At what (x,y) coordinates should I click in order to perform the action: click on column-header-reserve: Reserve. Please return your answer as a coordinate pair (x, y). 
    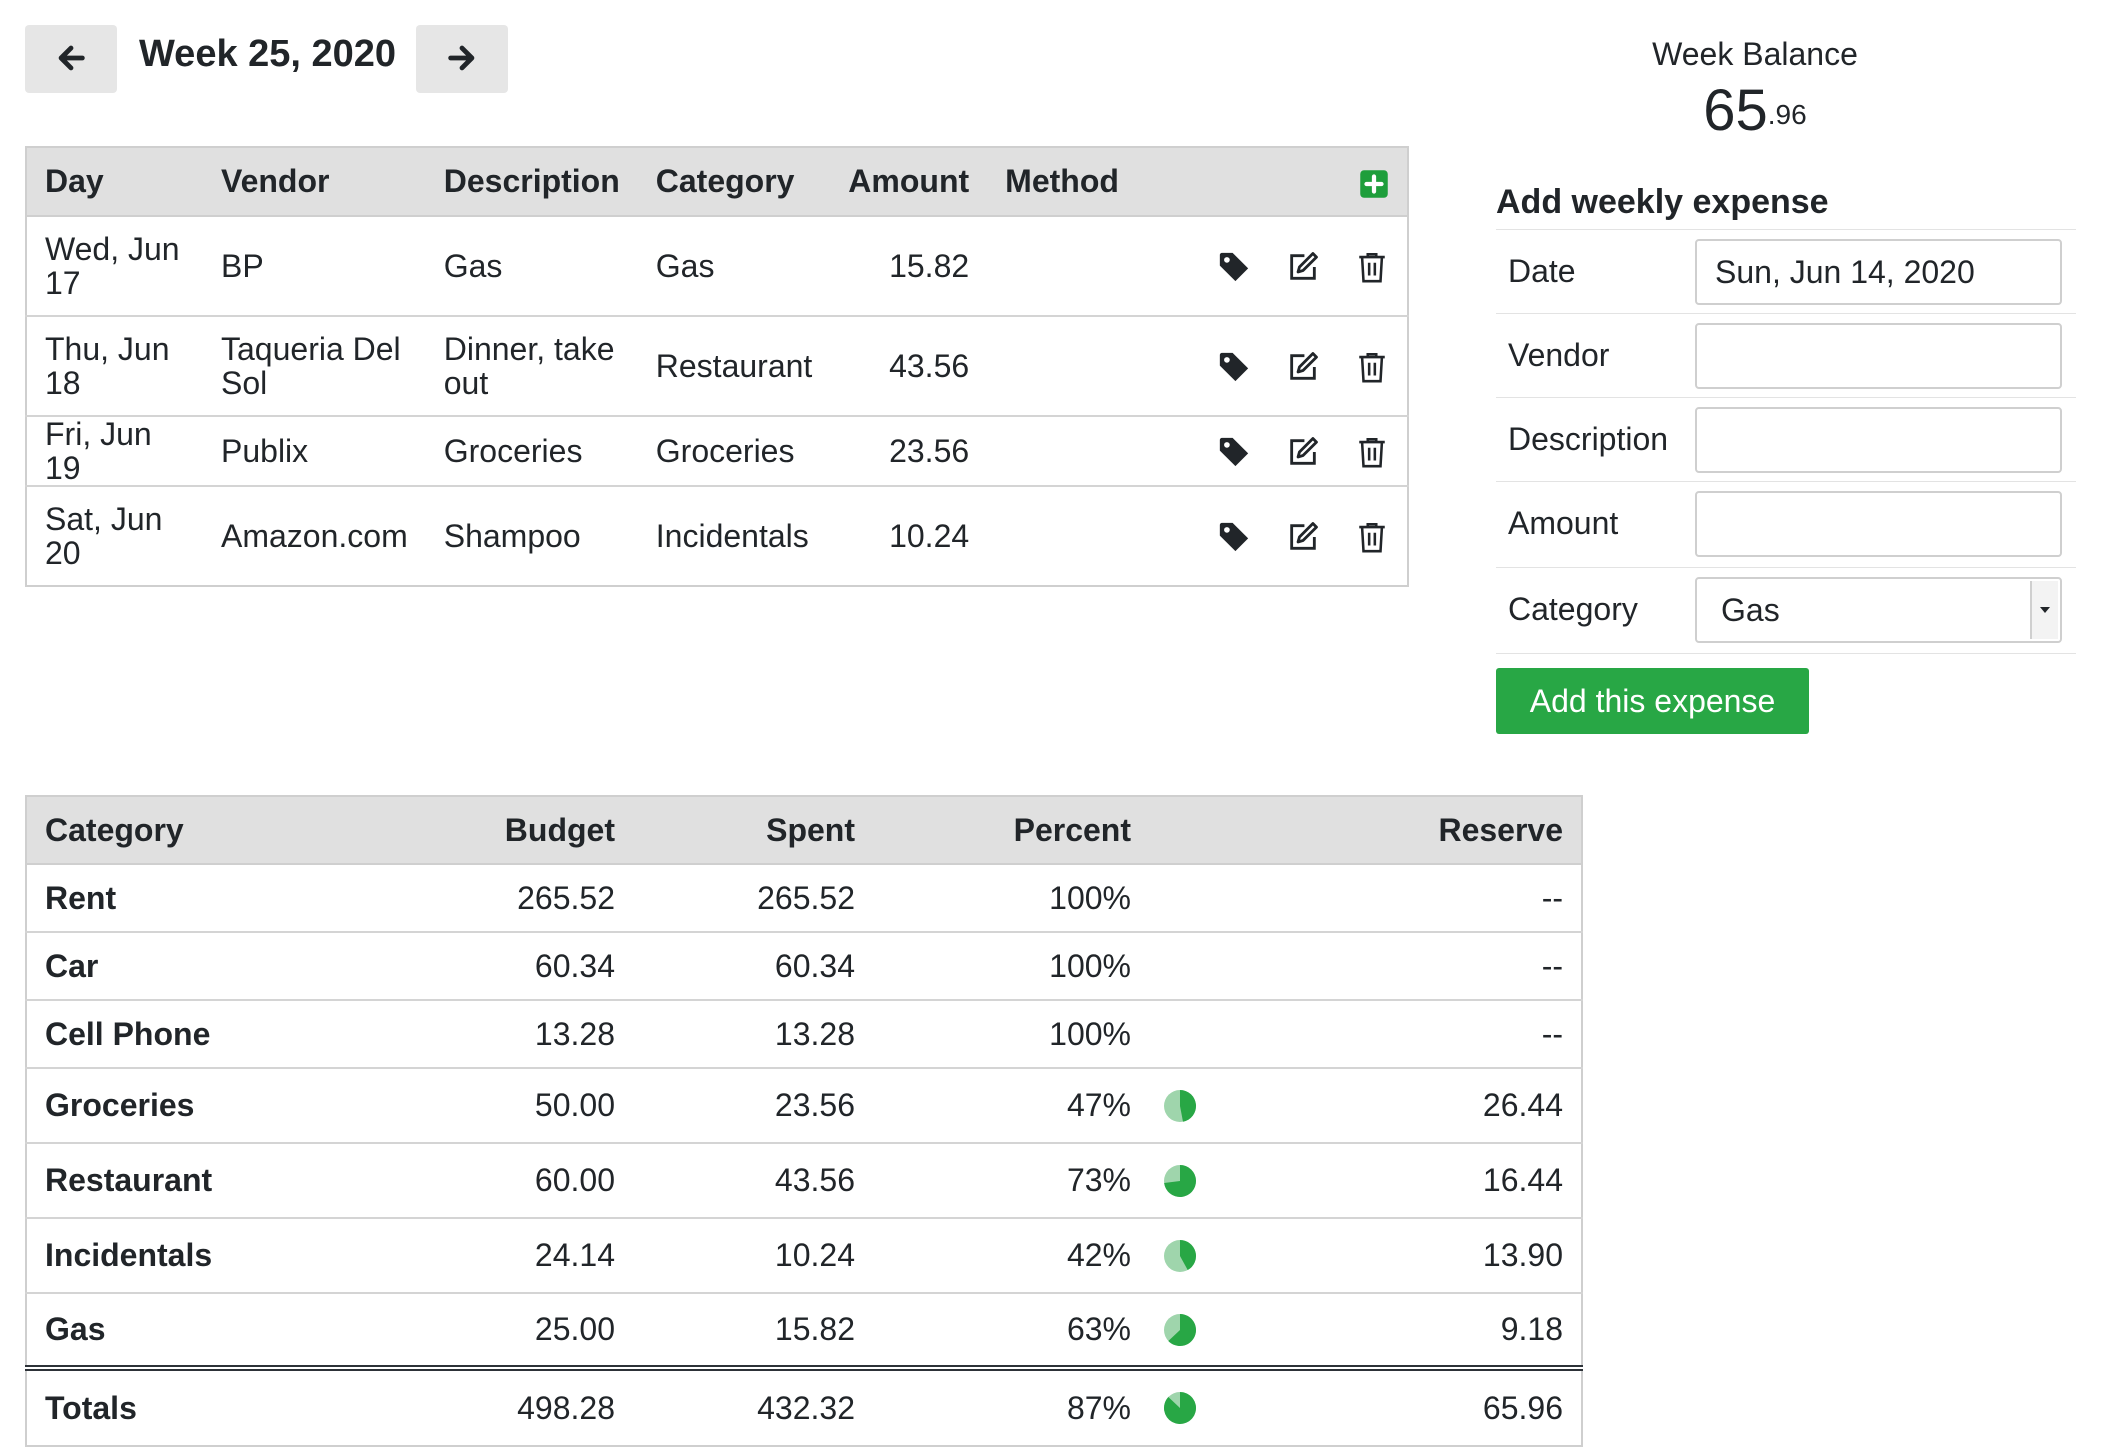
    Looking at the image, I should click on (1500, 829).